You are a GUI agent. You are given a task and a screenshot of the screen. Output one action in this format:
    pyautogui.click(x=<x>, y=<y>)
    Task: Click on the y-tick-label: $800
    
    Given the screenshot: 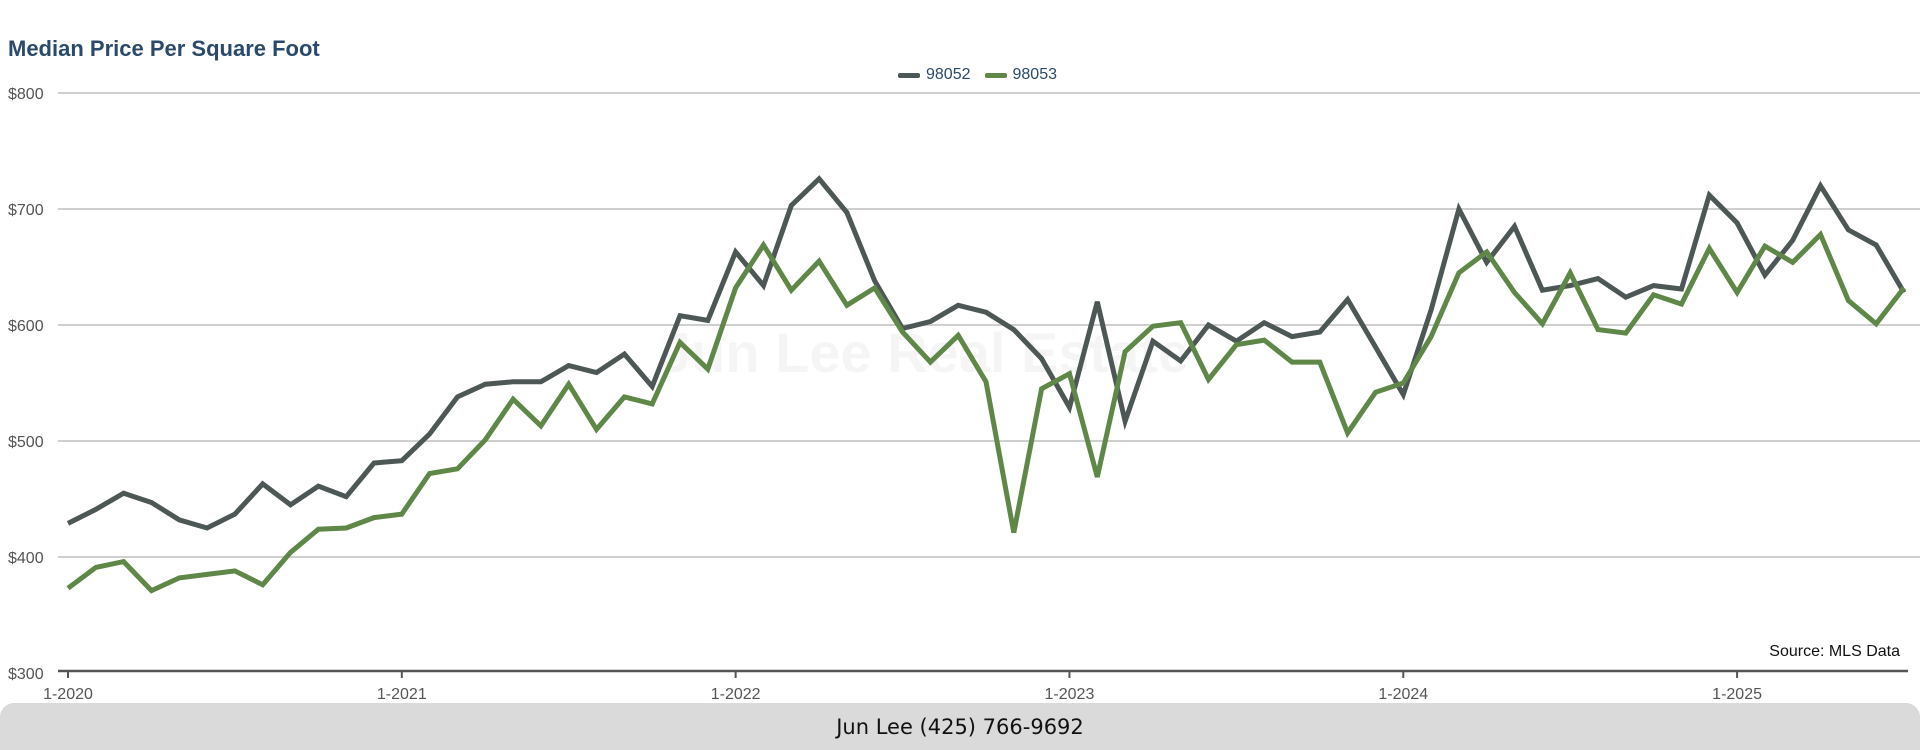 What is the action you would take?
    pyautogui.click(x=26, y=94)
    